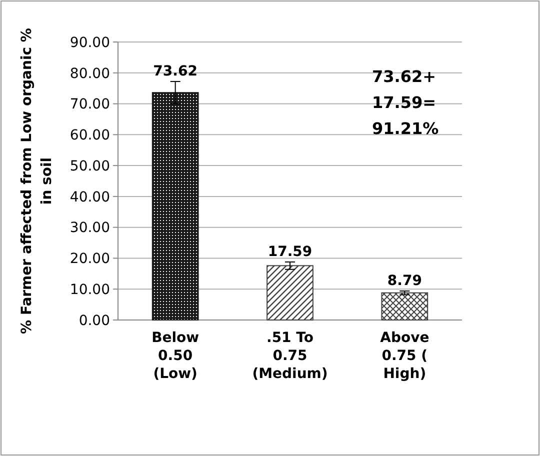 This screenshot has width=540, height=456. Describe the element at coordinates (90, 74) in the screenshot. I see `y-tick-label: 80.00` at that location.